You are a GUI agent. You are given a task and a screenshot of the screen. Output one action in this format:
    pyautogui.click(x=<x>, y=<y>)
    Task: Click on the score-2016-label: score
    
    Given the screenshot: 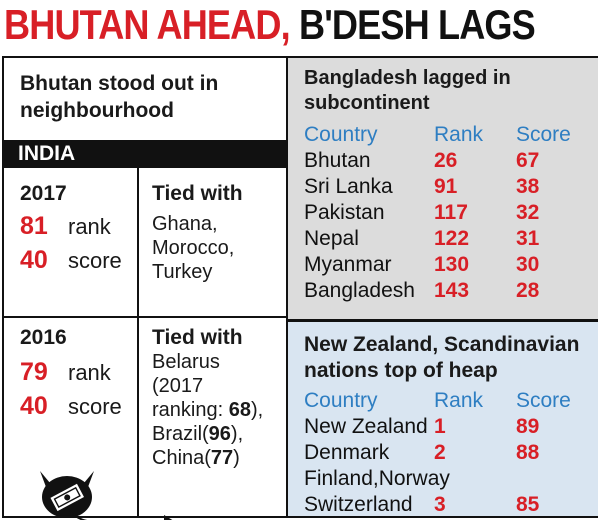 What is the action you would take?
    pyautogui.click(x=95, y=406)
    